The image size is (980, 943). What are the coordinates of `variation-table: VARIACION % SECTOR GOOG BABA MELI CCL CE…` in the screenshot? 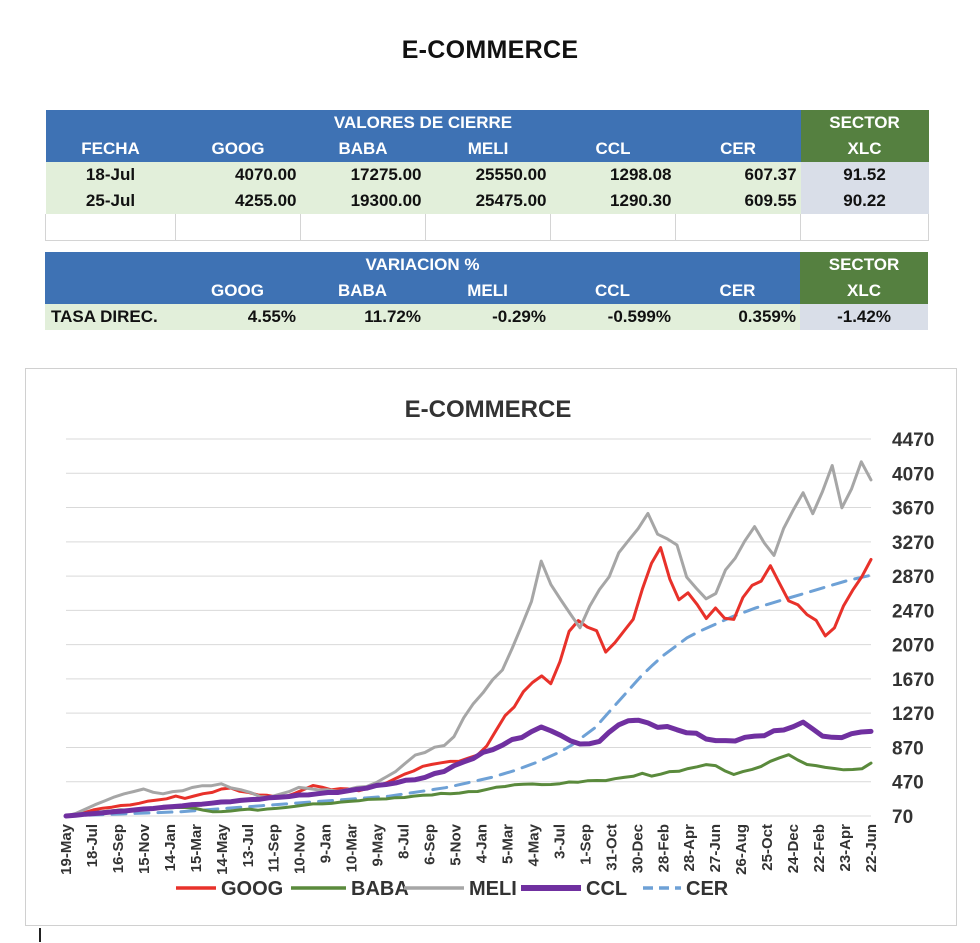 It's located at (487, 291).